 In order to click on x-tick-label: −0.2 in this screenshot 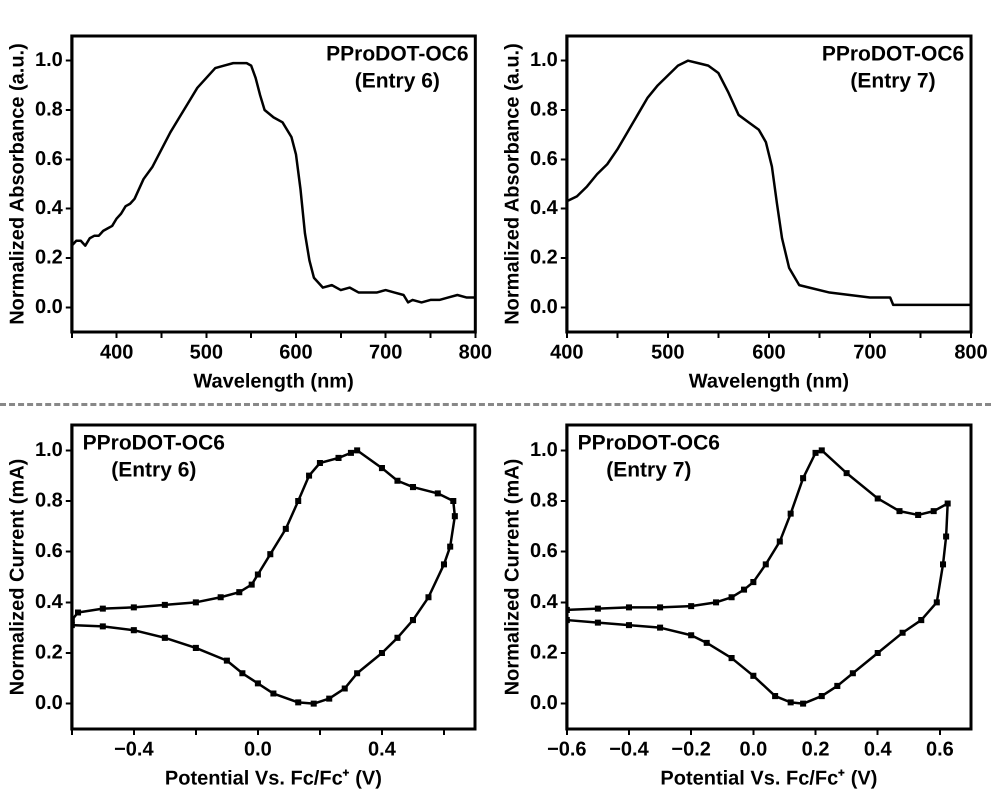, I will do `click(691, 749)`.